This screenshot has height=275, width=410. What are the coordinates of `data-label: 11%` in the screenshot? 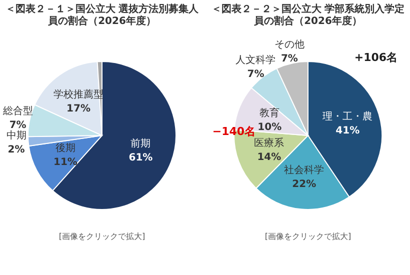 It's located at (66, 162).